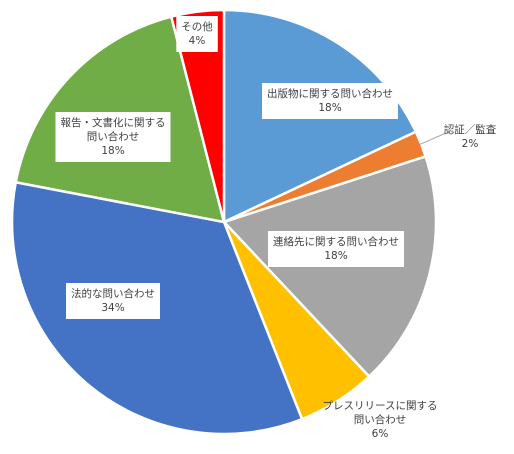 Image resolution: width=514 pixels, height=454 pixels. I want to click on slice-name: プレスリリースに関する, so click(380, 406).